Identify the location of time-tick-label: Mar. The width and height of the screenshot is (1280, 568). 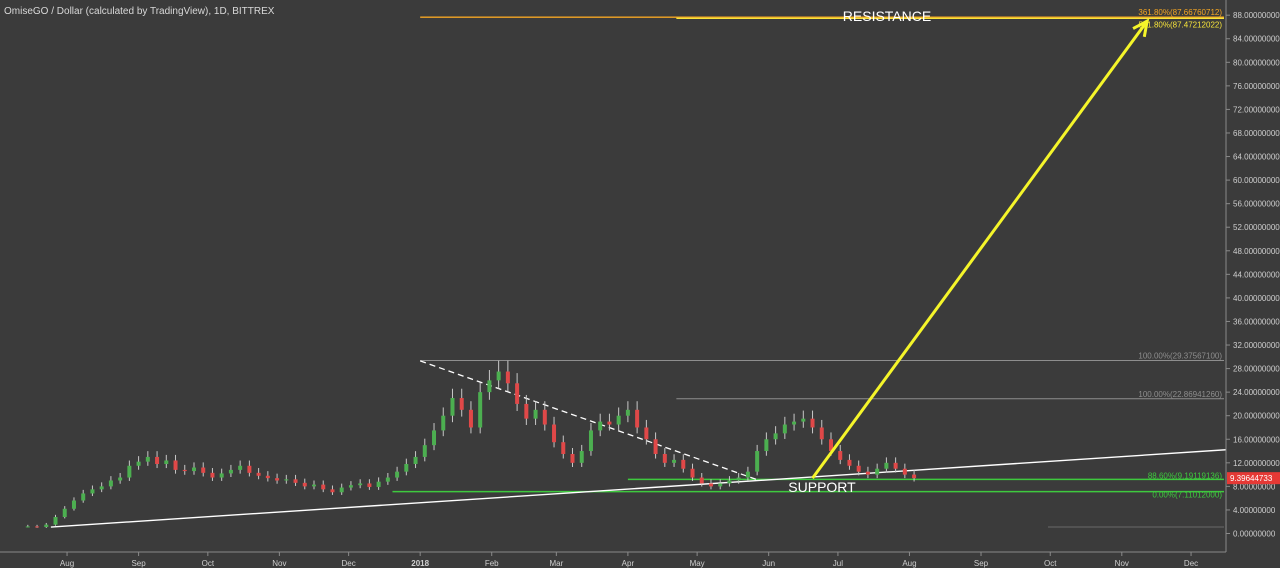
(556, 563).